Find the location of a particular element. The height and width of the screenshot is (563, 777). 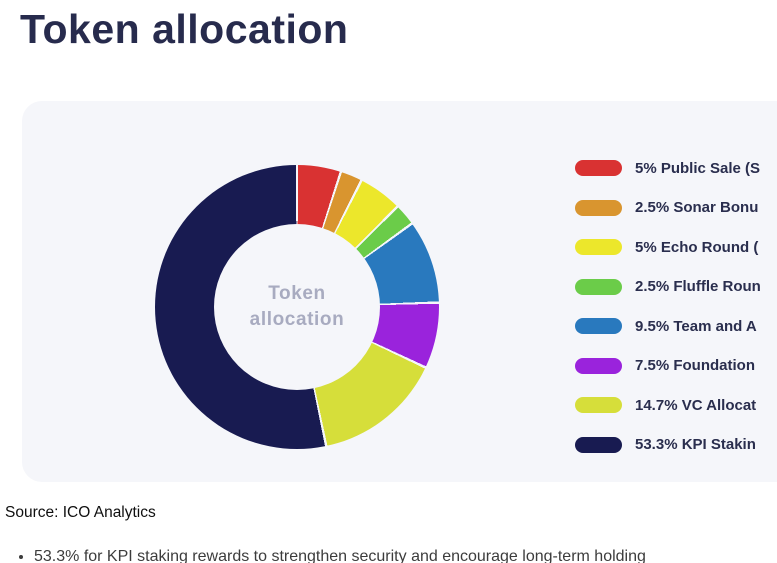

legend-item-foundation: 7.5% Foundation is located at coordinates (668, 365).